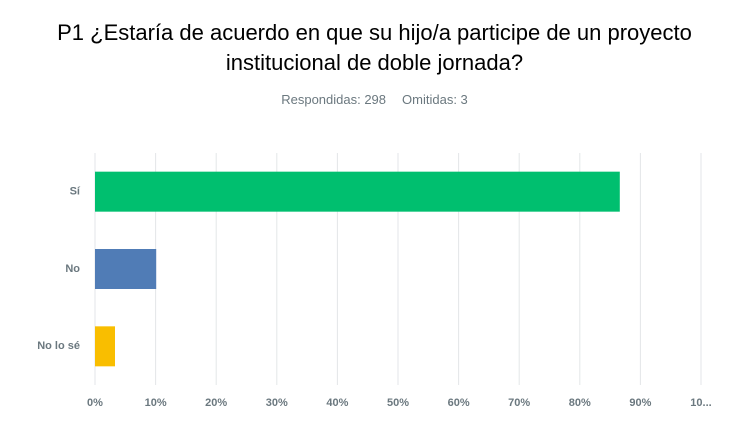 The height and width of the screenshot is (435, 749). Describe the element at coordinates (337, 403) in the screenshot. I see `x-tick-label: 40%` at that location.